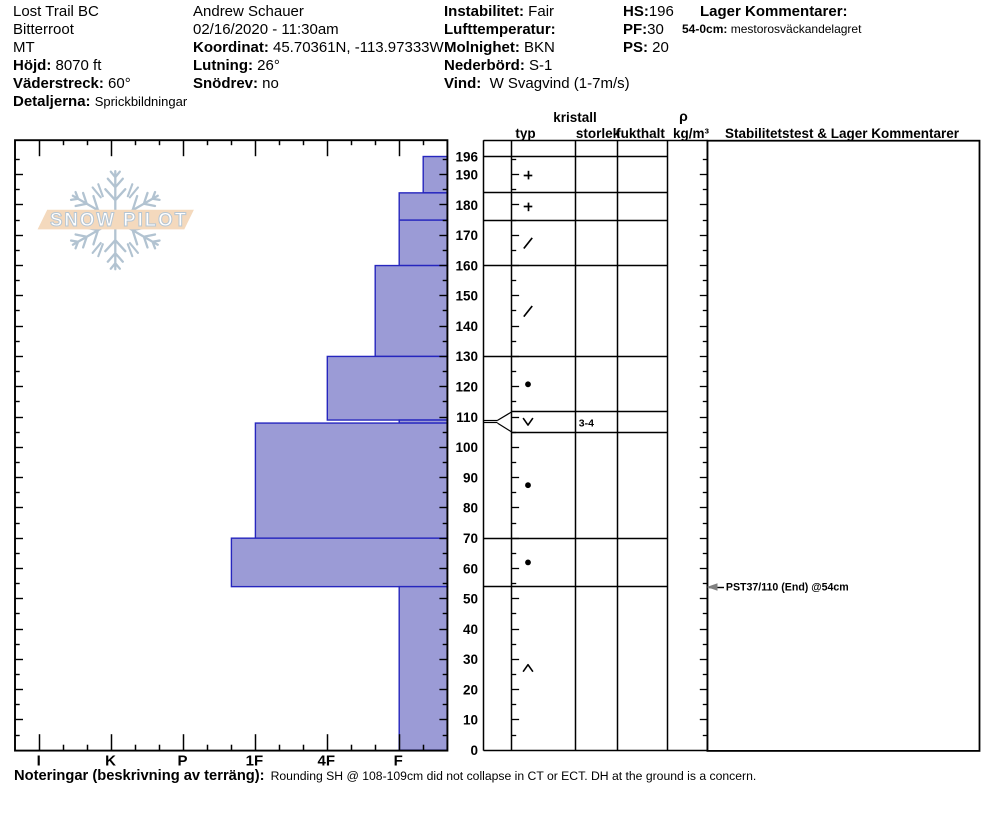 This screenshot has height=840, width=994. I want to click on svg-text: 50, so click(470, 599).